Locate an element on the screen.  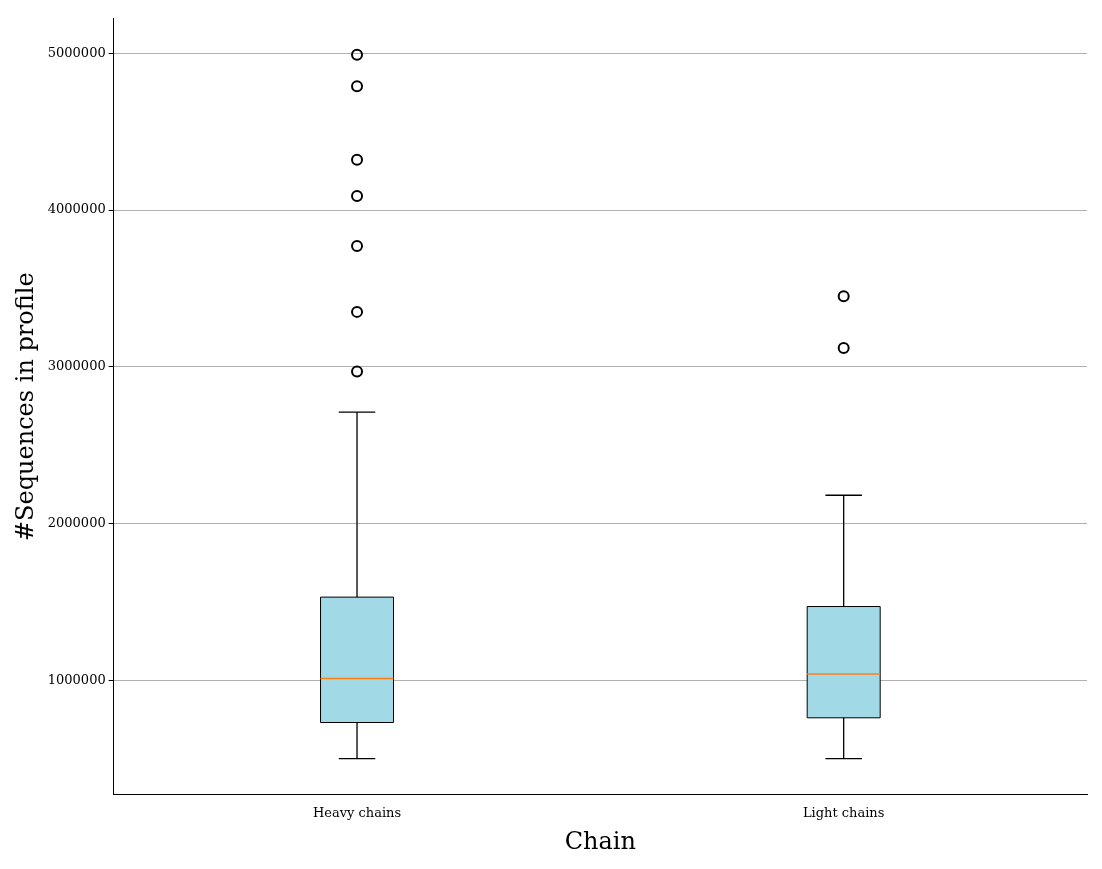
y-tick-label: 4000000 is located at coordinates (76, 209).